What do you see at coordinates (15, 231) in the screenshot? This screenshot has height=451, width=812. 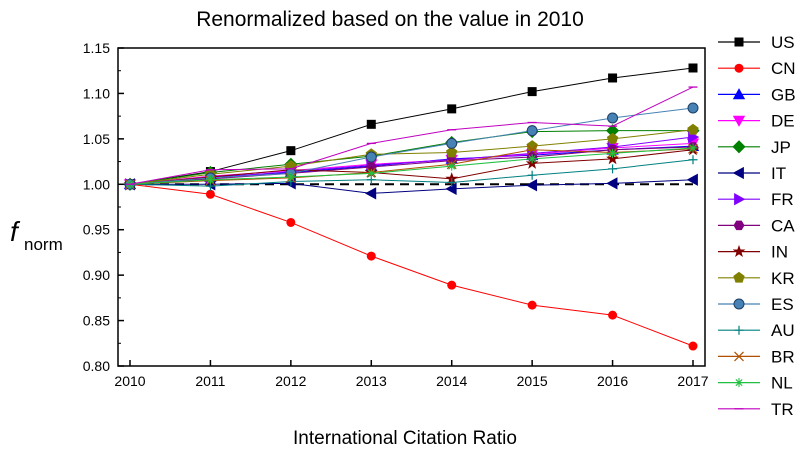 I see `y-axis-label-main: f` at bounding box center [15, 231].